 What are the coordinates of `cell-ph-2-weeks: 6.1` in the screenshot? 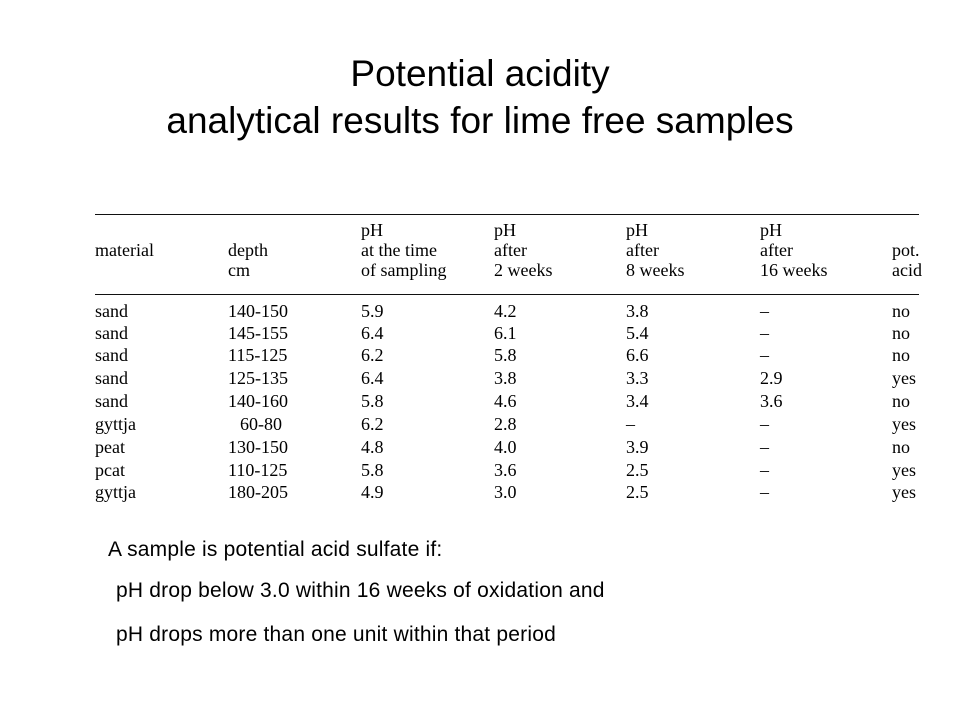 It's located at (505, 333).